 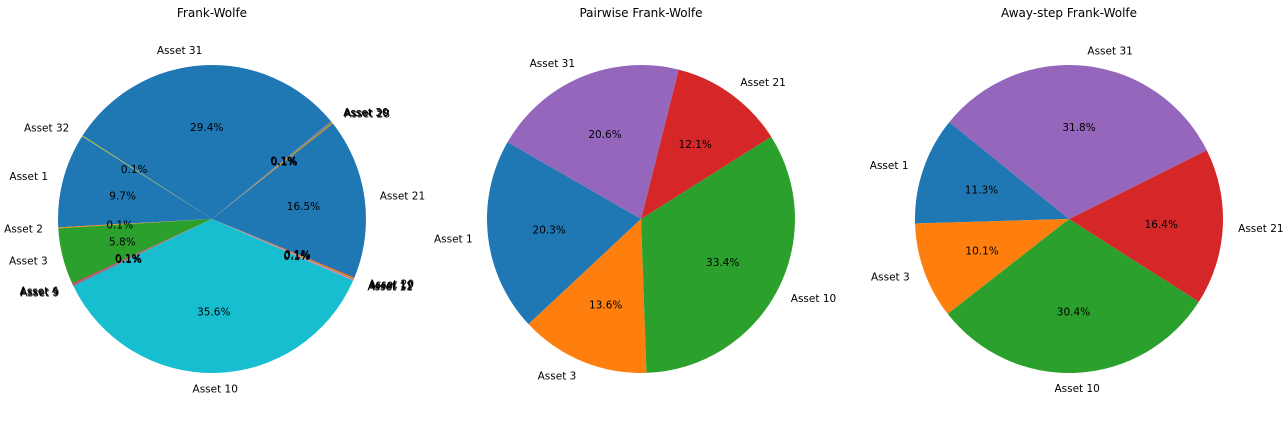 I want to click on slice-label: Asset 2, so click(x=23, y=230).